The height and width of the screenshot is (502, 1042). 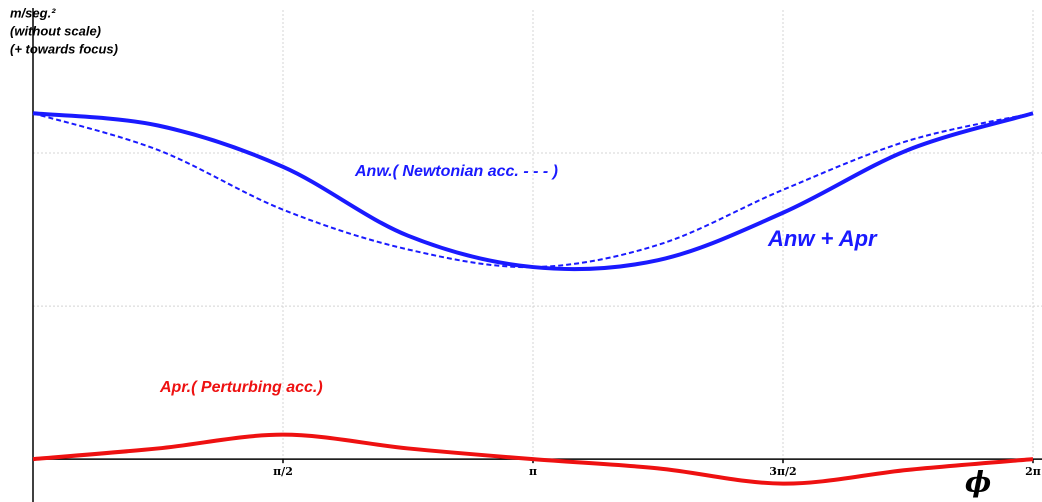 What do you see at coordinates (978, 482) in the screenshot?
I see `x-axis-symbol: ϕ` at bounding box center [978, 482].